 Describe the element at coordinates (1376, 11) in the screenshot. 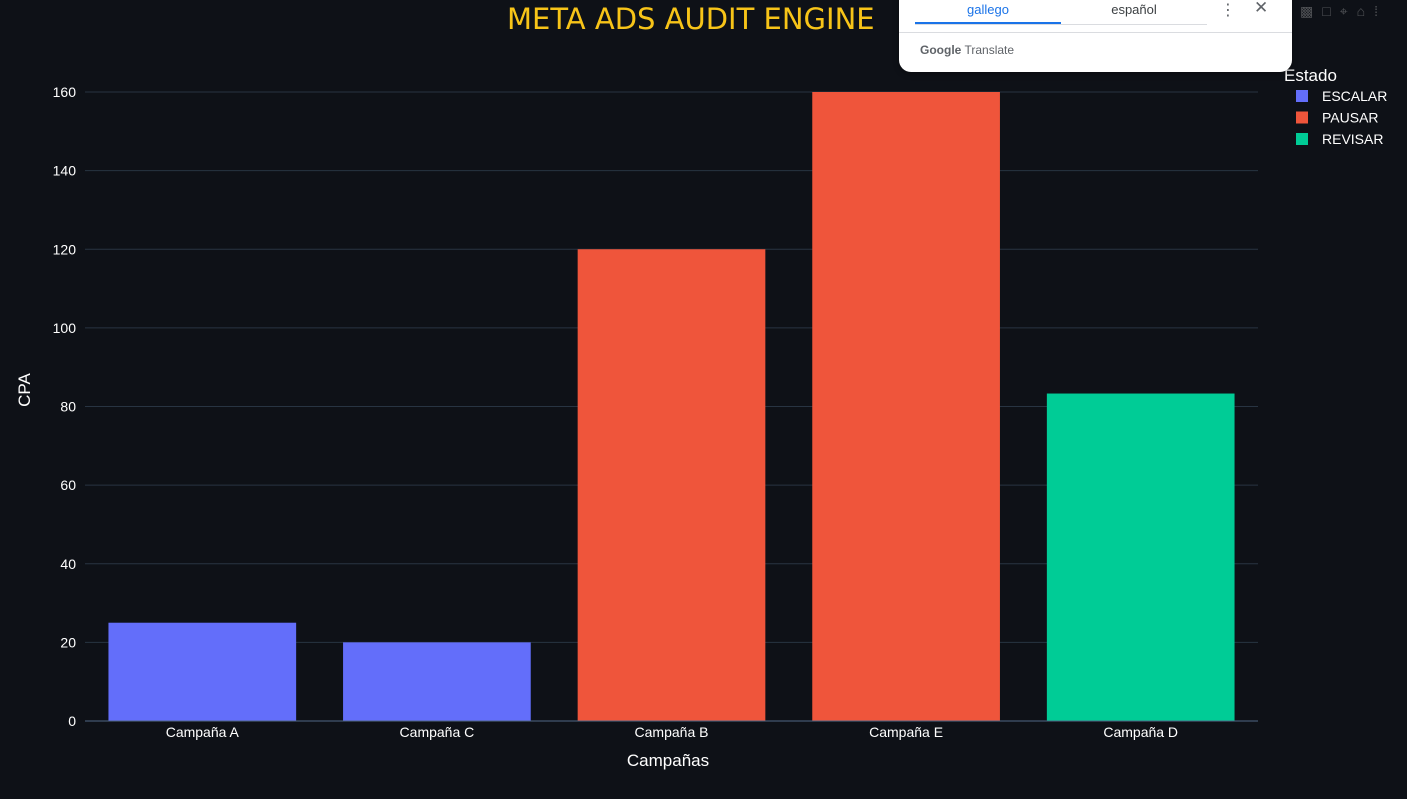

I see `plotly-logo-icon: ⁞` at that location.